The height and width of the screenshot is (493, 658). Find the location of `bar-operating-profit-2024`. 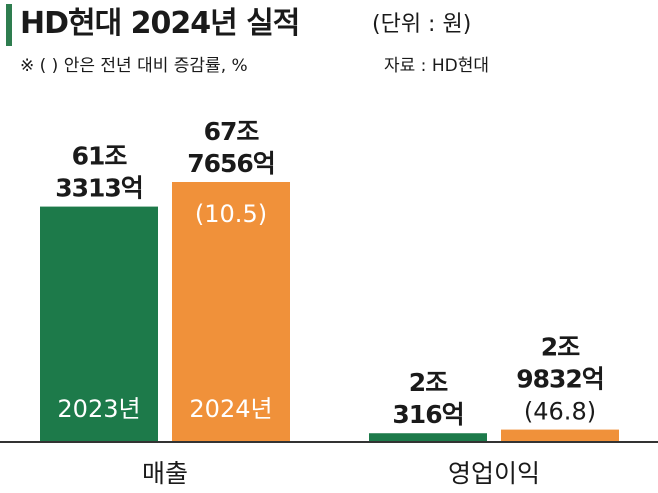

bar-operating-profit-2024 is located at coordinates (560, 435).